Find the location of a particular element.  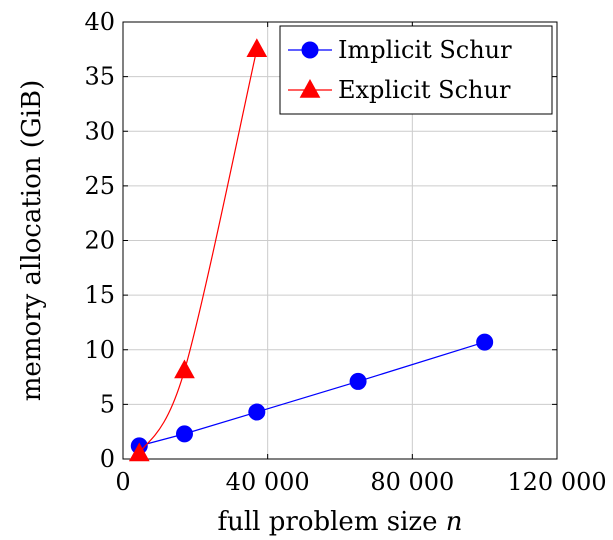

x-axis-title-text: full problem size is located at coordinates (327, 521).